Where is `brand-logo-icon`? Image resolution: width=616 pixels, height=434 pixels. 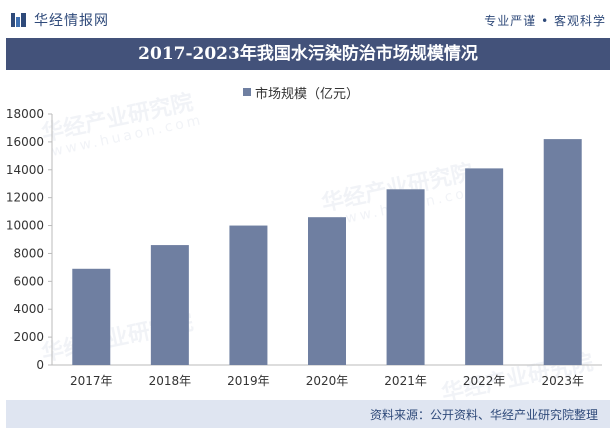 brand-logo-icon is located at coordinates (18, 20).